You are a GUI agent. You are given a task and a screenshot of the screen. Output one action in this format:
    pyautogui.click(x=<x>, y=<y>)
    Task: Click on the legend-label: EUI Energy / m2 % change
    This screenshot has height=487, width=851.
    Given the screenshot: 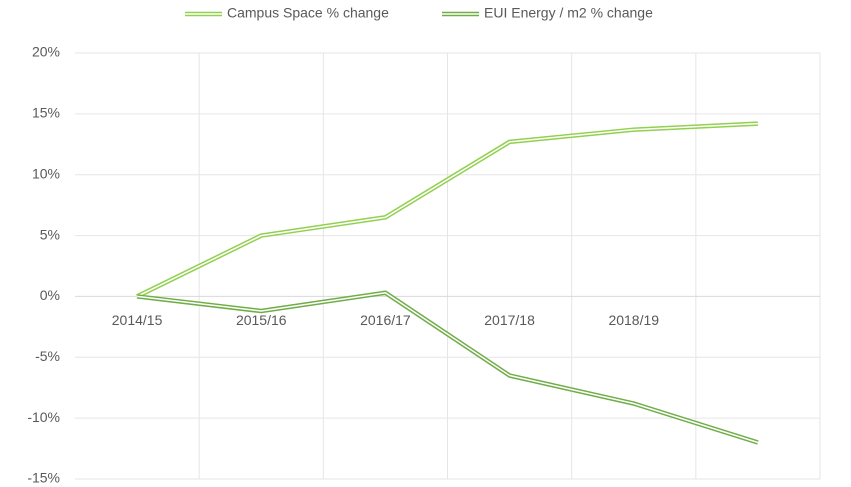 What is the action you would take?
    pyautogui.click(x=568, y=13)
    